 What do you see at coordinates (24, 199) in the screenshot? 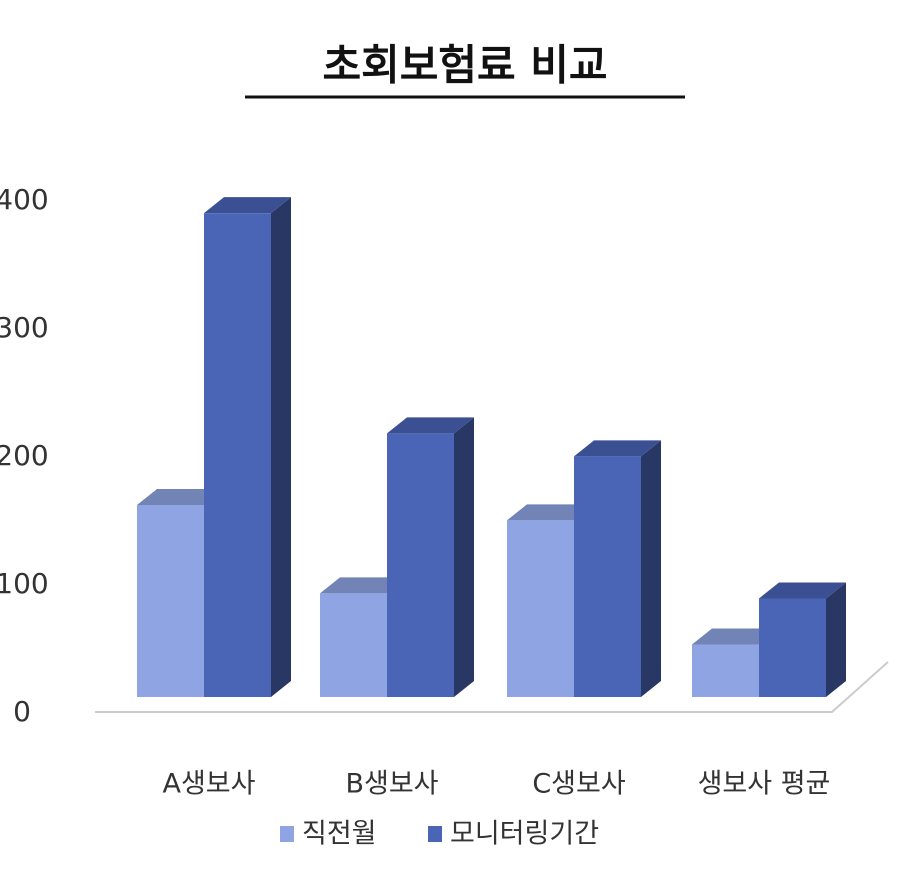
I see `y-tick-label: 400` at bounding box center [24, 199].